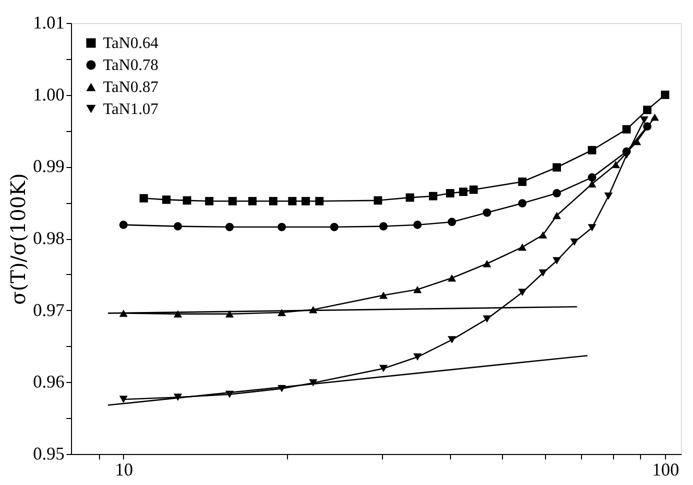 The height and width of the screenshot is (485, 693). What do you see at coordinates (130, 109) in the screenshot?
I see `legend-label: TaN1.07` at bounding box center [130, 109].